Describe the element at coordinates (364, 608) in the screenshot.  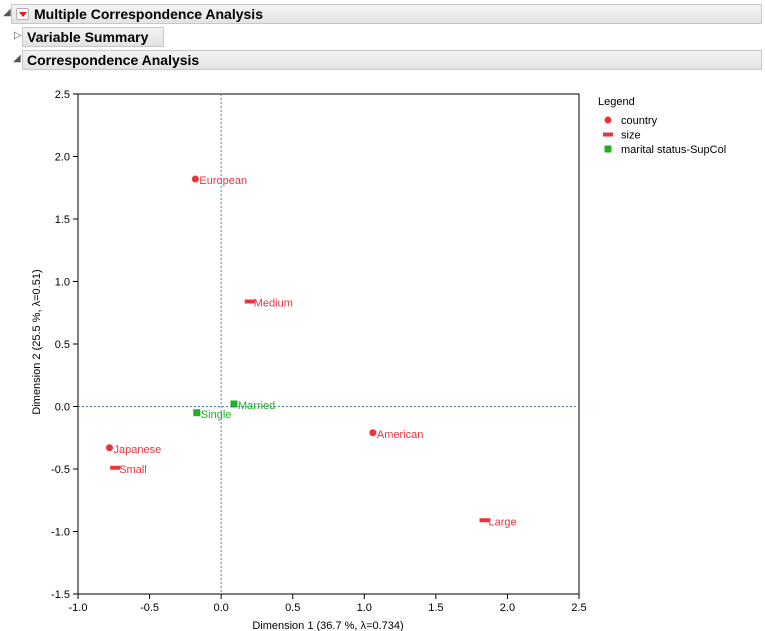
I see `x-tick-label: 1.0` at that location.